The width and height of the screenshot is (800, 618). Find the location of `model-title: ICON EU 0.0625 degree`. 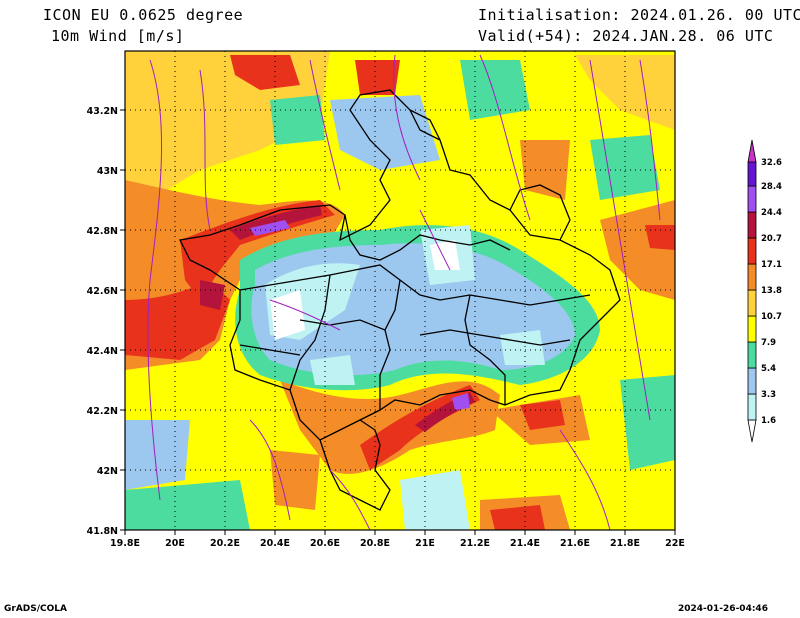

model-title: ICON EU 0.0625 degree is located at coordinates (143, 15).